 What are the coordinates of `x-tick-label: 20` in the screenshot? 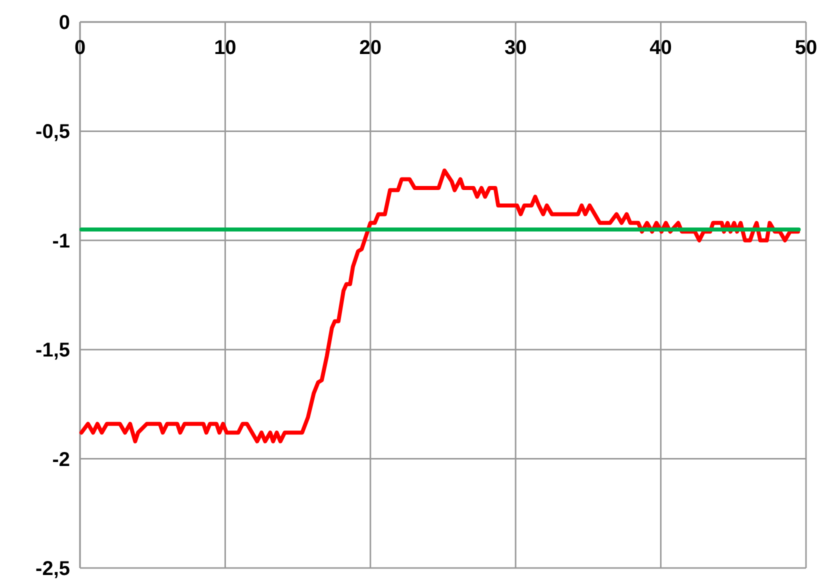 It's located at (370, 48).